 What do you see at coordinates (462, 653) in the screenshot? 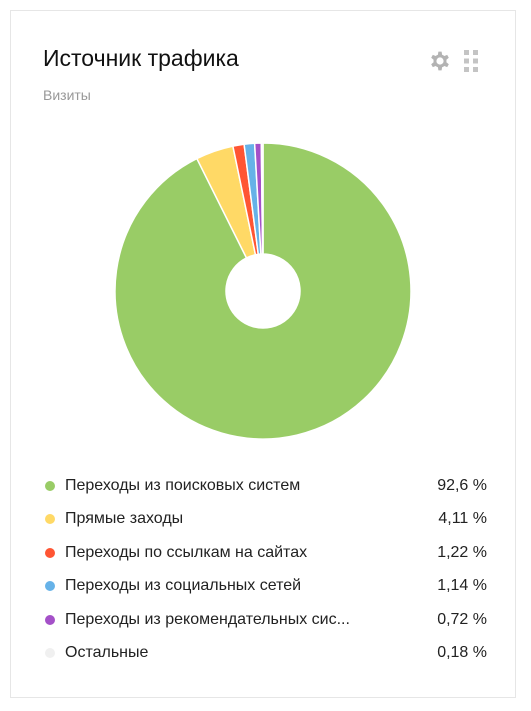
I see `legend-value: 0,18 %` at bounding box center [462, 653].